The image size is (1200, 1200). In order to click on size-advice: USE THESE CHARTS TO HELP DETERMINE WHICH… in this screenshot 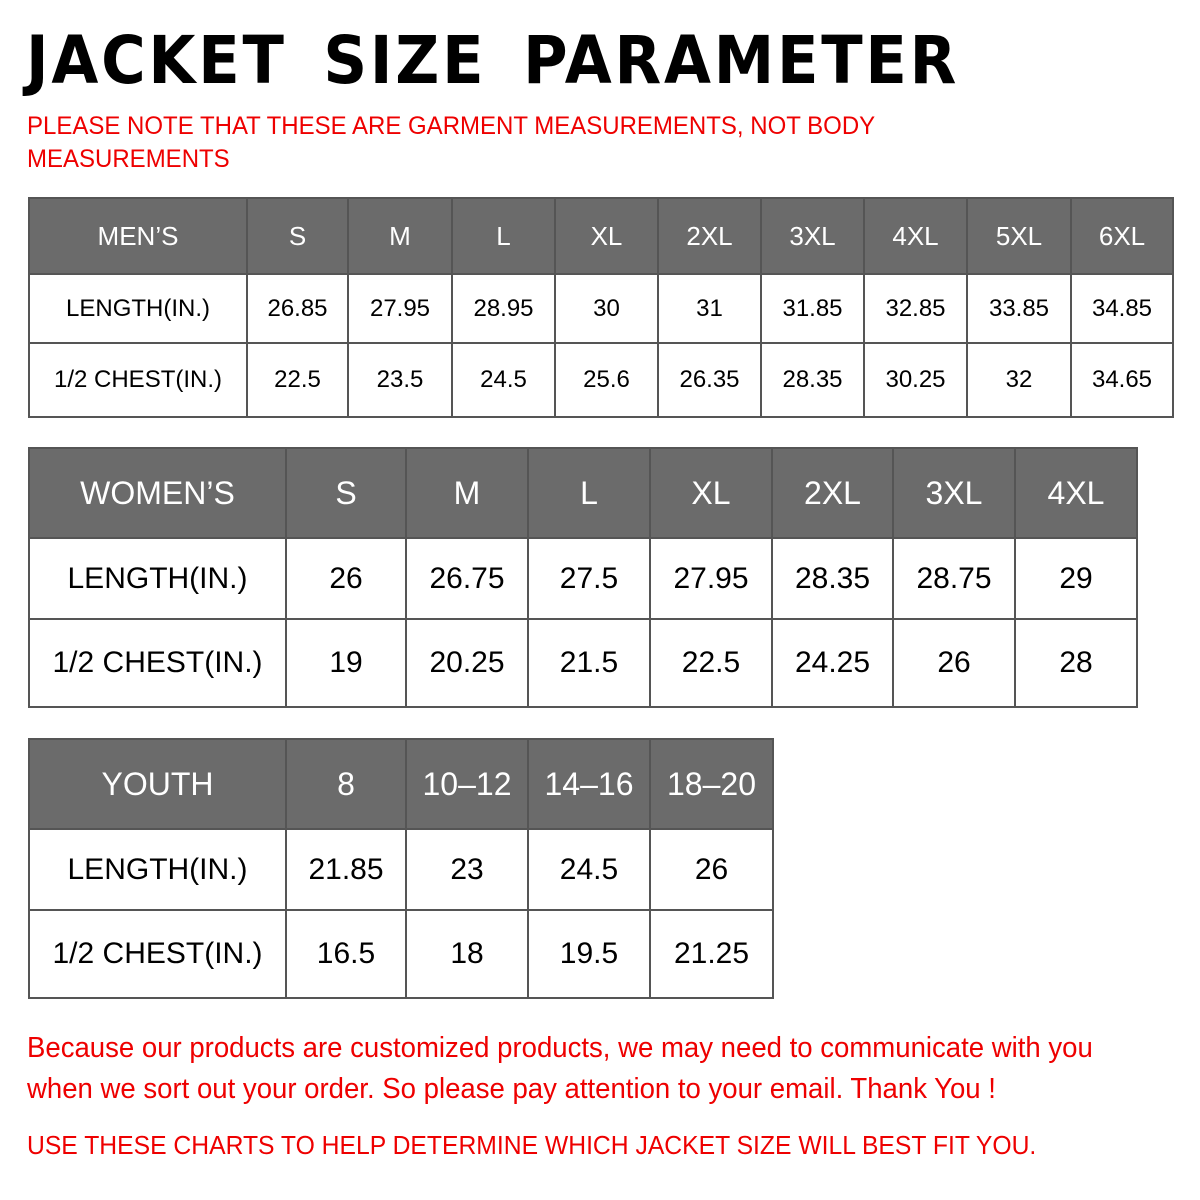, I will do `click(532, 1145)`.